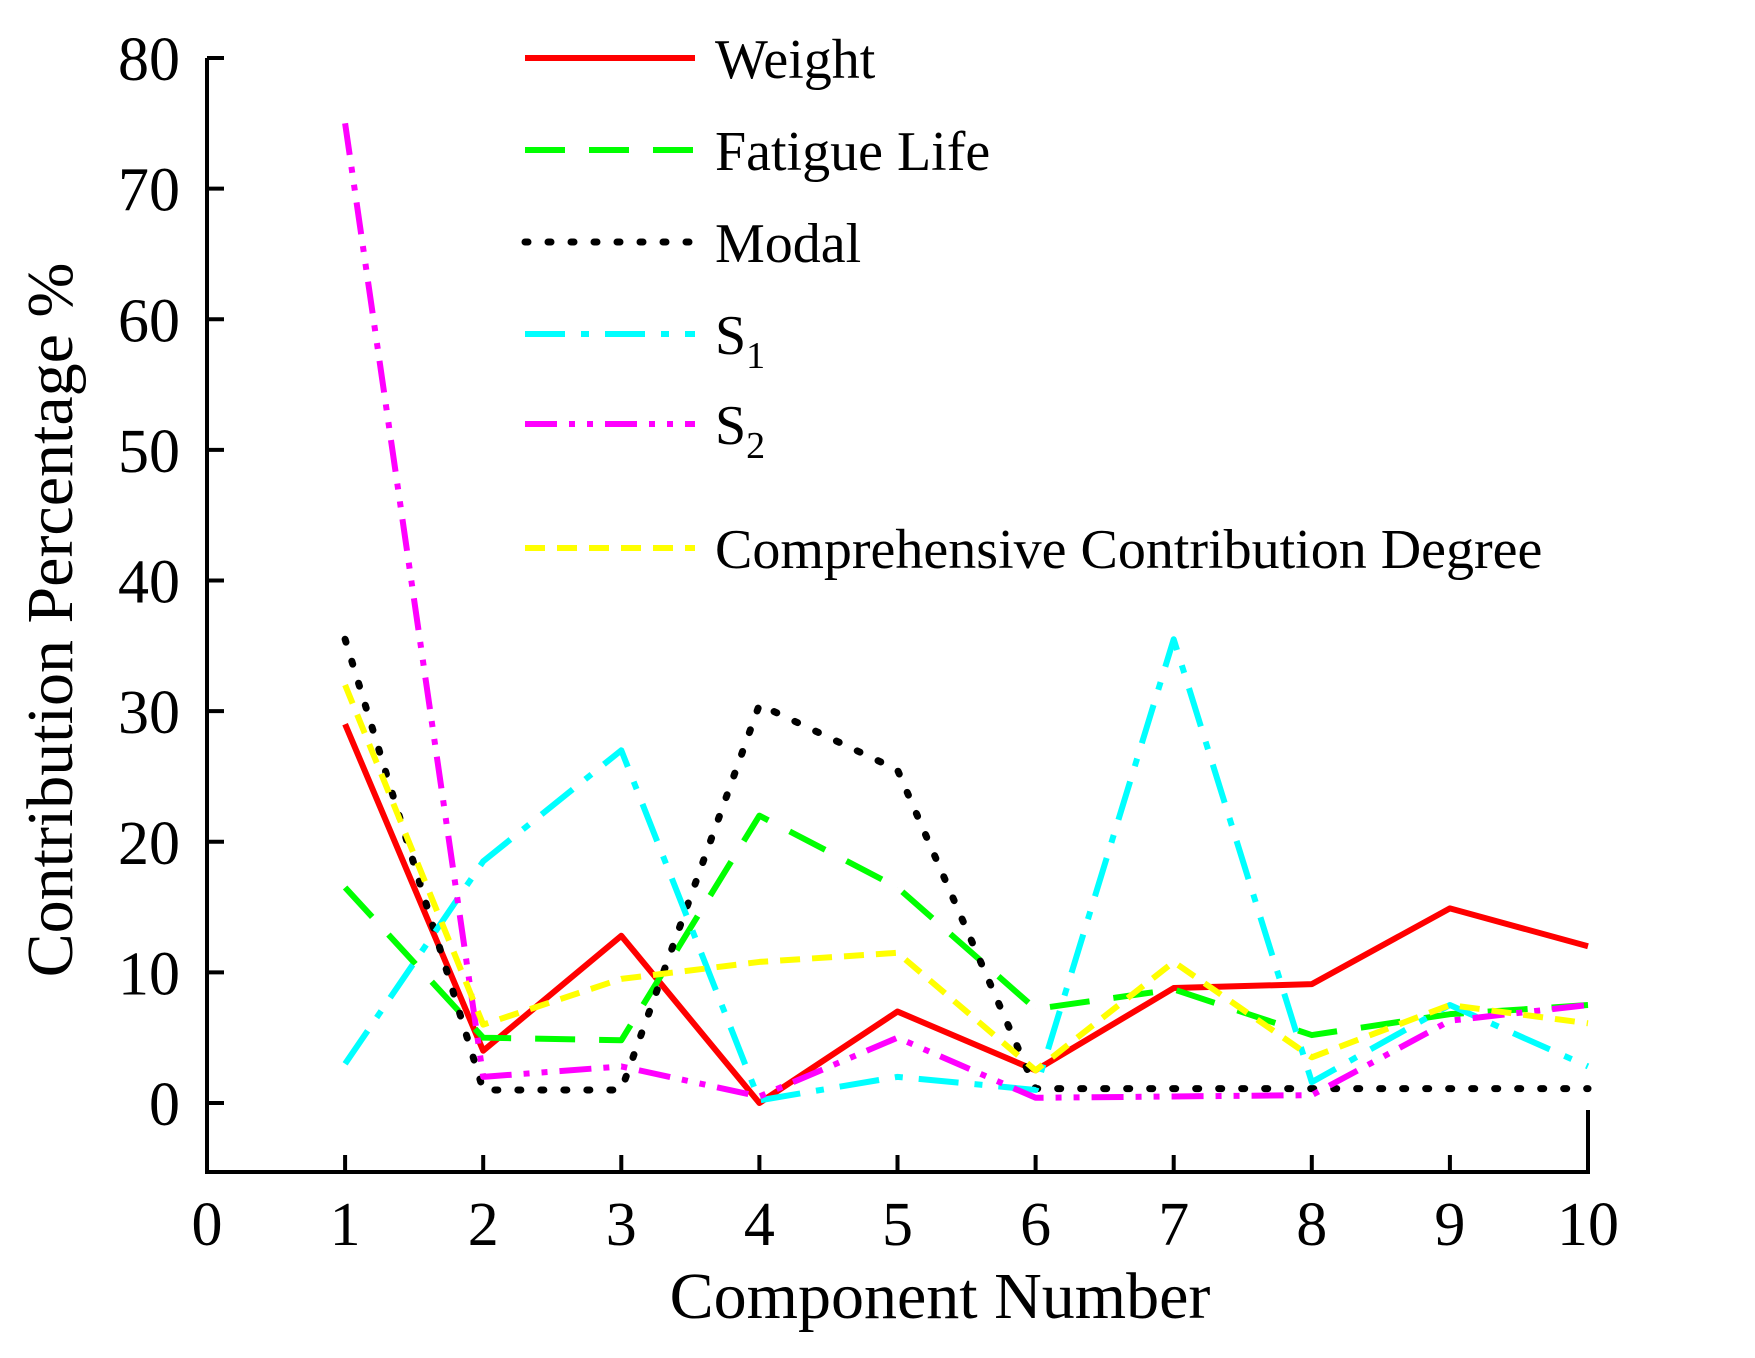 Image resolution: width=1755 pixels, height=1358 pixels. I want to click on x-tick-label: 7, so click(1173, 1225).